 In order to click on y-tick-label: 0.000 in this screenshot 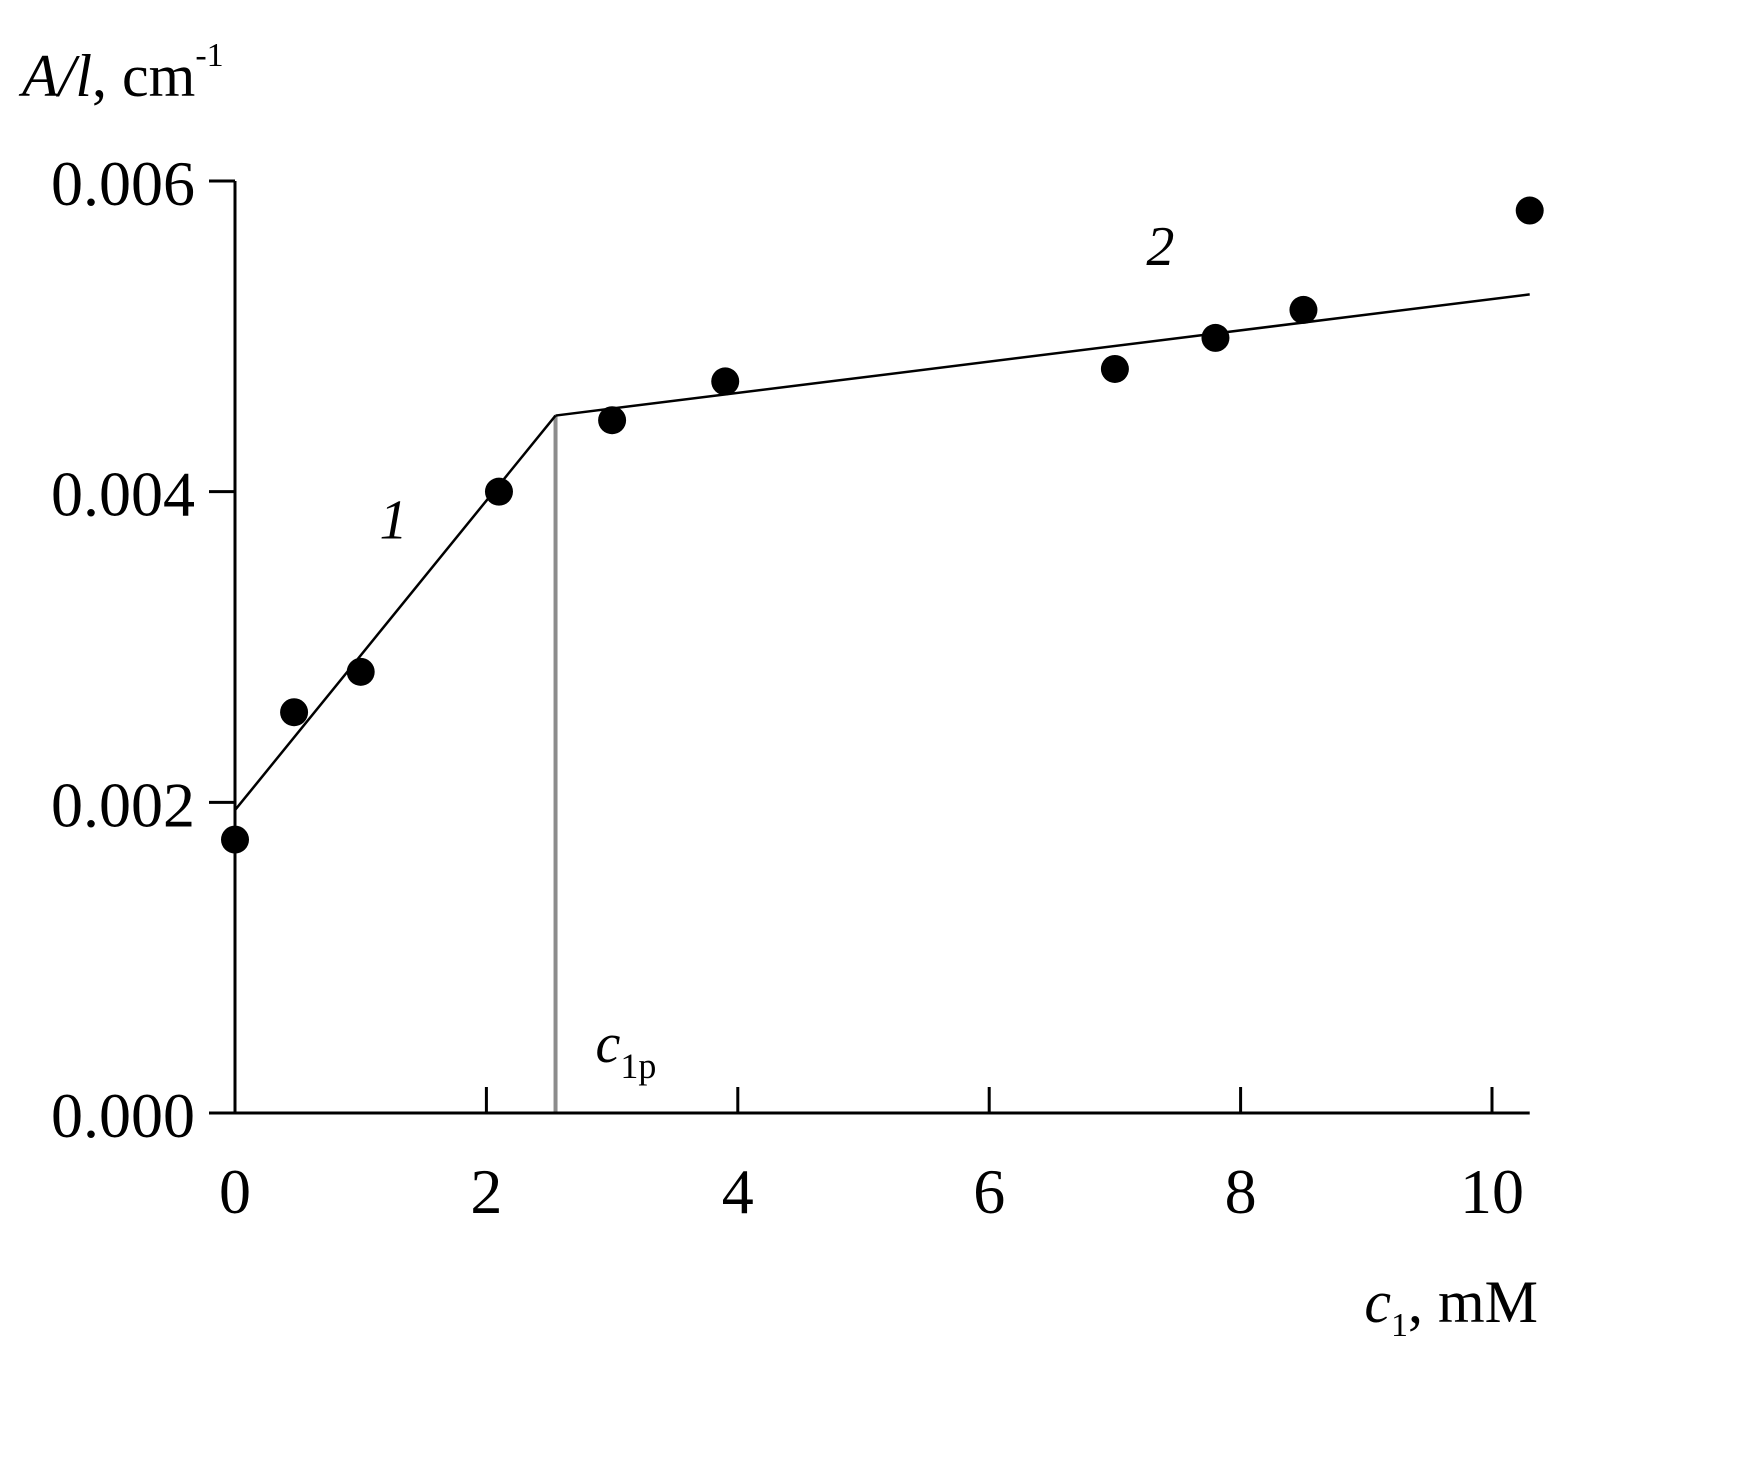, I will do `click(123, 1115)`.